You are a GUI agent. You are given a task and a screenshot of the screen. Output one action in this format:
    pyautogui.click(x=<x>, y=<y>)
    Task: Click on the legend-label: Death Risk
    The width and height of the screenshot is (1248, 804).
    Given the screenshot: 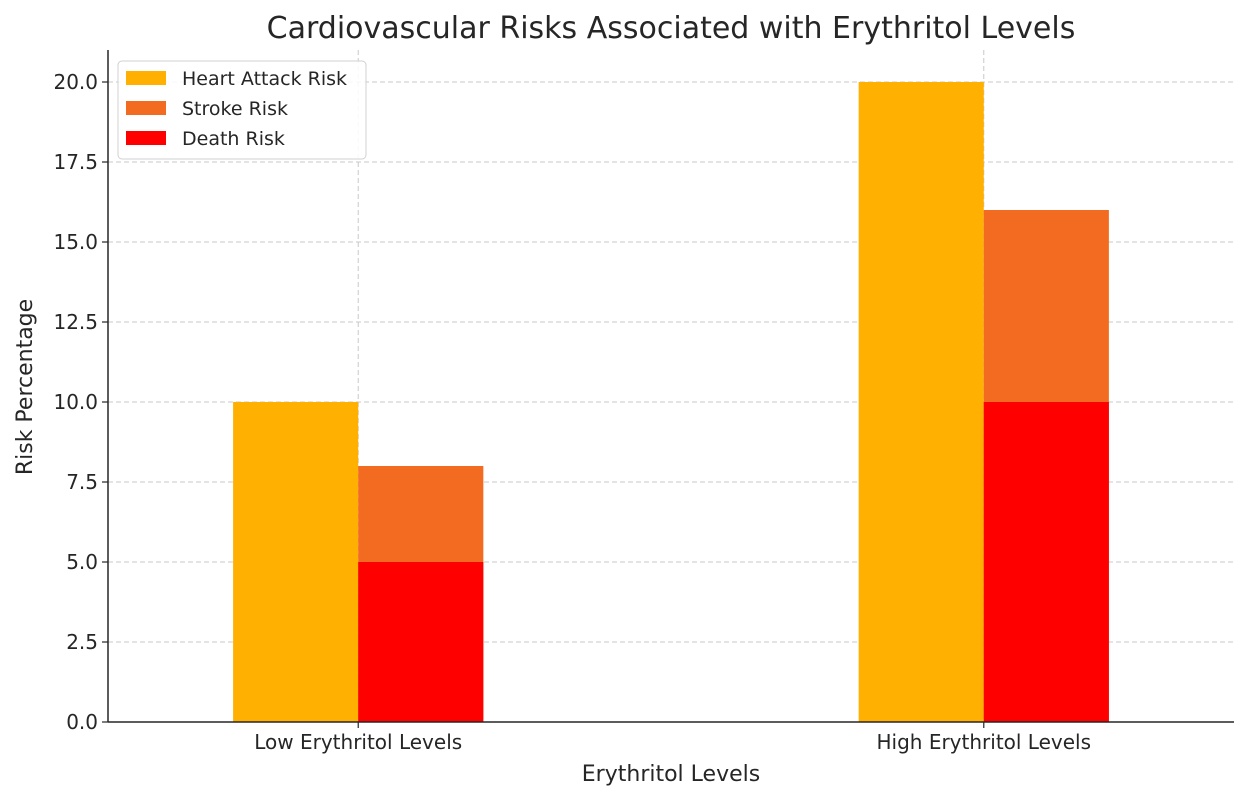 What is the action you would take?
    pyautogui.click(x=233, y=139)
    